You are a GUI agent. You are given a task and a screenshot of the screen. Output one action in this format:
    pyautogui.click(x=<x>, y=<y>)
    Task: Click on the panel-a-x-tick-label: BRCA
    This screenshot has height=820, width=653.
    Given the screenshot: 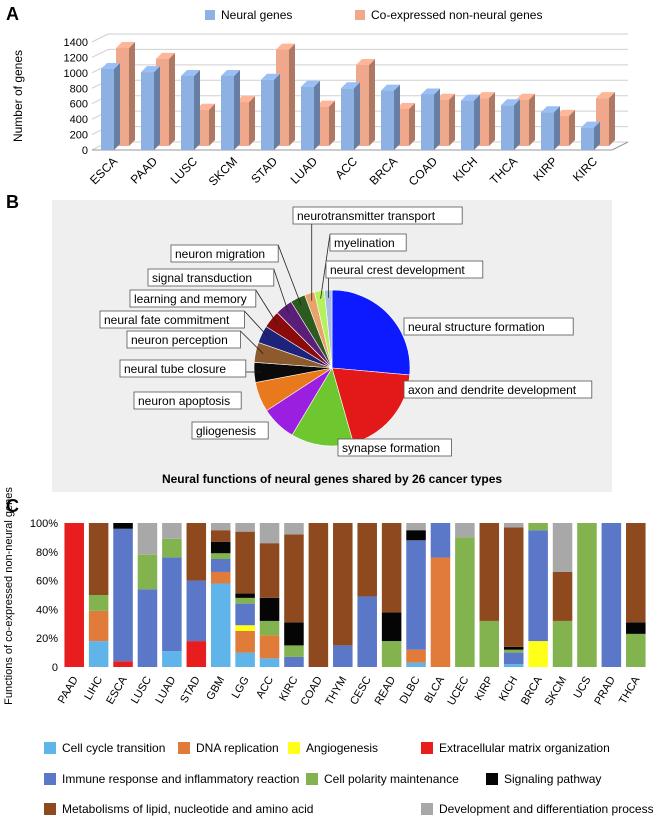 What is the action you would take?
    pyautogui.click(x=383, y=170)
    